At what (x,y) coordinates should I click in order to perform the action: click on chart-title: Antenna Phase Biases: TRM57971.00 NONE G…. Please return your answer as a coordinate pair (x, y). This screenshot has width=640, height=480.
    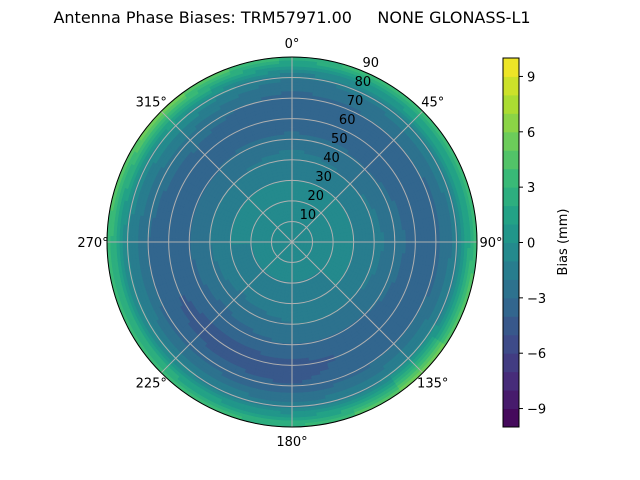
    Looking at the image, I should click on (291, 17).